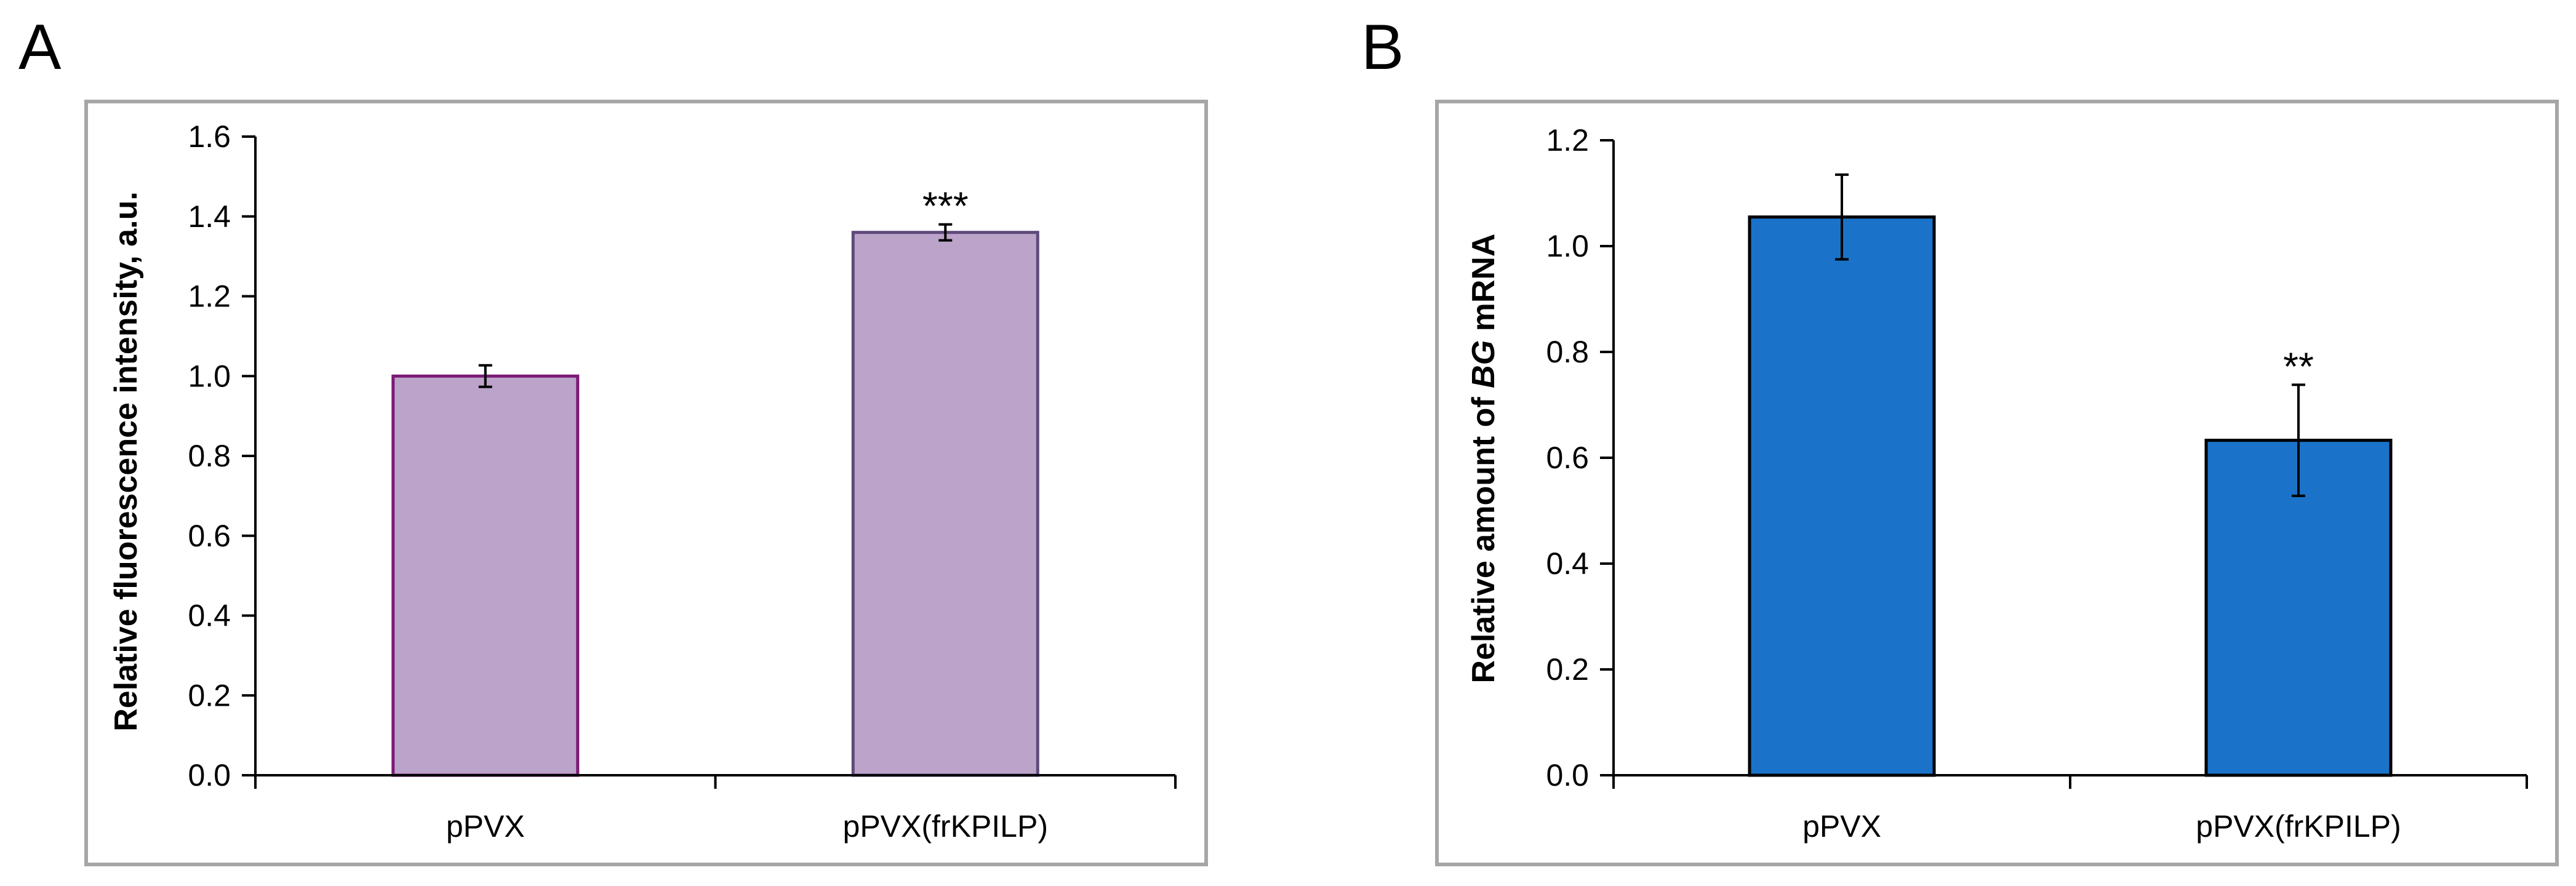 This screenshot has height=886, width=2576. I want to click on panel-a-y-tick-label: 1.4, so click(209, 217).